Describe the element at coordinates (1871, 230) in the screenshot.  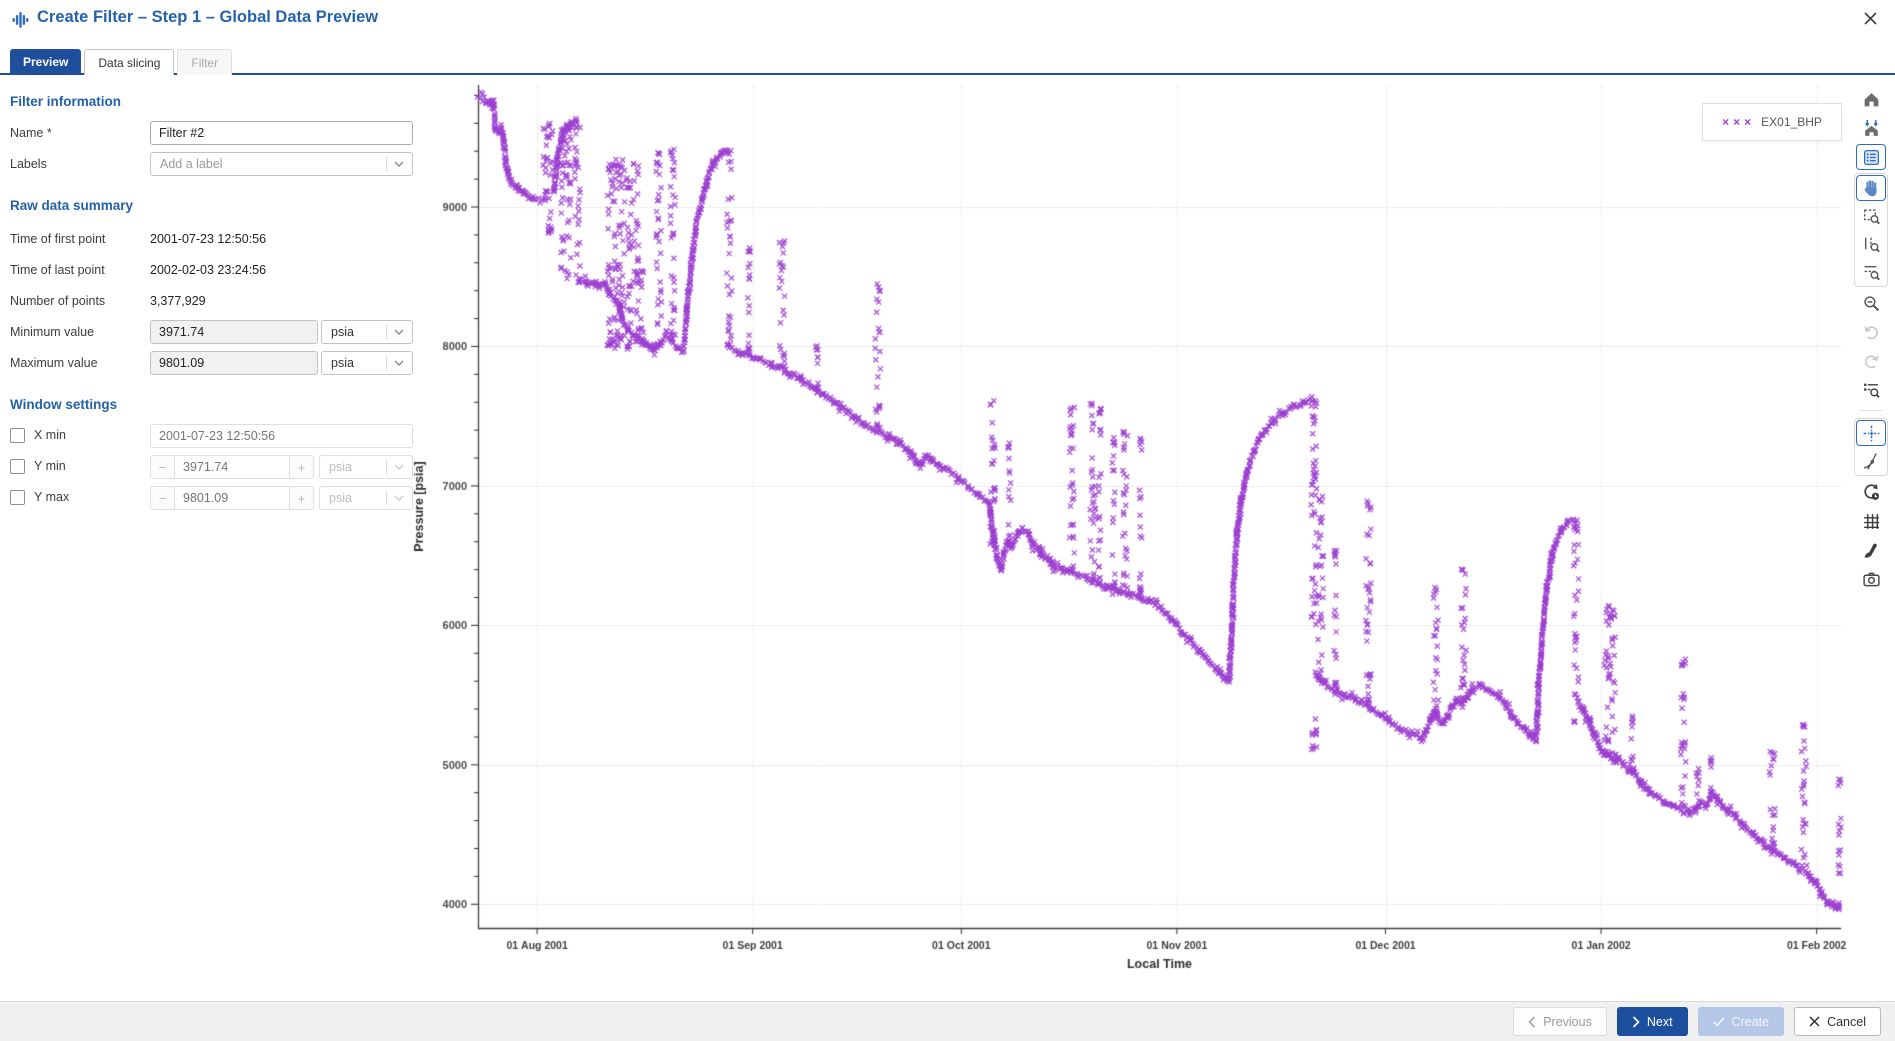
I see `zoom-tool-group` at that location.